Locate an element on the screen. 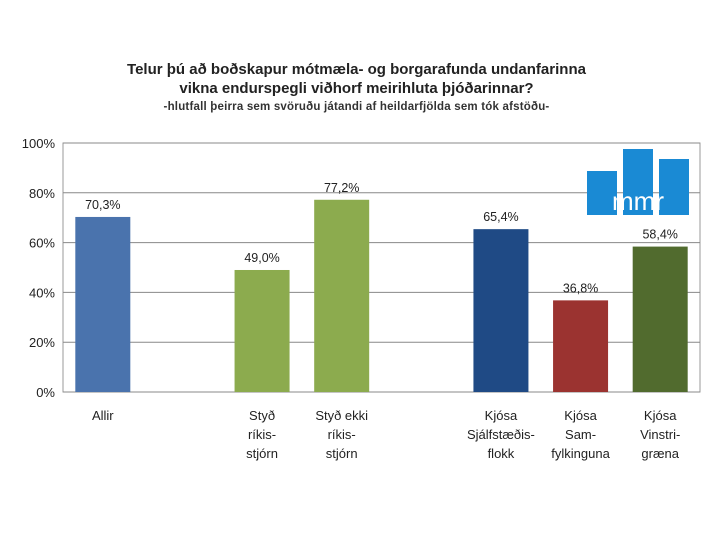 The height and width of the screenshot is (535, 713). category-label: fylkinguna is located at coordinates (580, 453).